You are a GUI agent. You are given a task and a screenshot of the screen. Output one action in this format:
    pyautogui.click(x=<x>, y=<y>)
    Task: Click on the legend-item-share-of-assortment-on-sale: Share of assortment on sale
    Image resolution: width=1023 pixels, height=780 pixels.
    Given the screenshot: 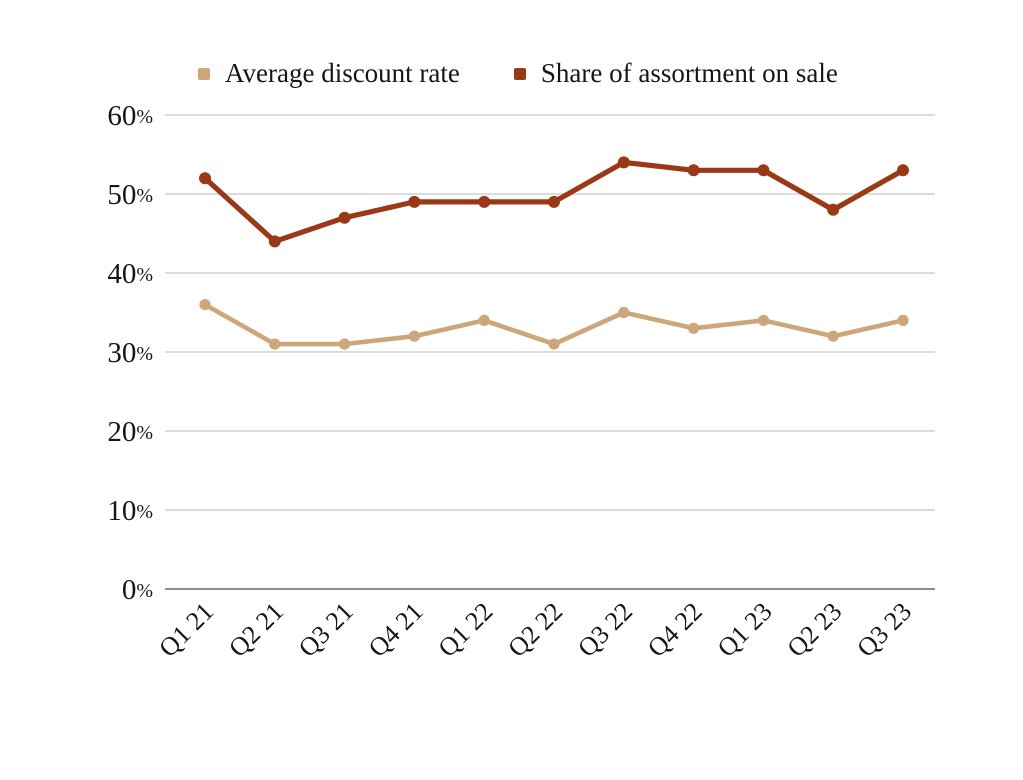 What is the action you would take?
    pyautogui.click(x=675, y=73)
    